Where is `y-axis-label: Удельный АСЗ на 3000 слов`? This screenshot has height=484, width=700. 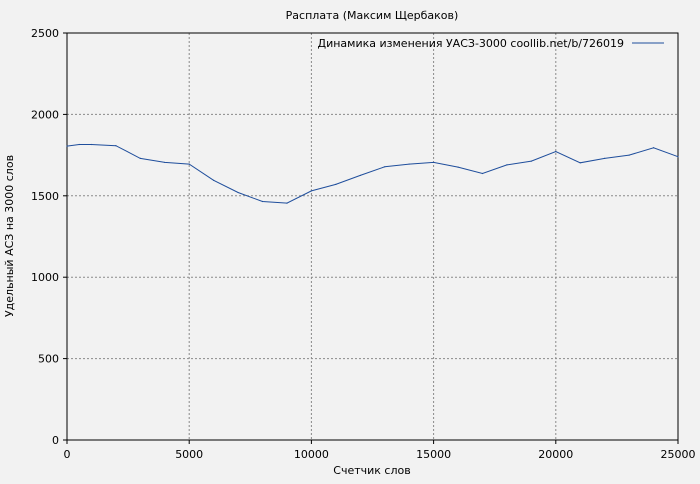 y-axis-label: Удельный АСЗ на 3000 слов is located at coordinates (9, 236).